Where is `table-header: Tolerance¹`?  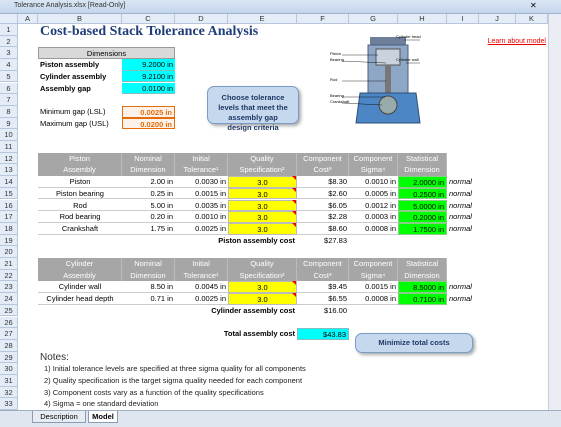 table-header: Tolerance¹ is located at coordinates (201, 170).